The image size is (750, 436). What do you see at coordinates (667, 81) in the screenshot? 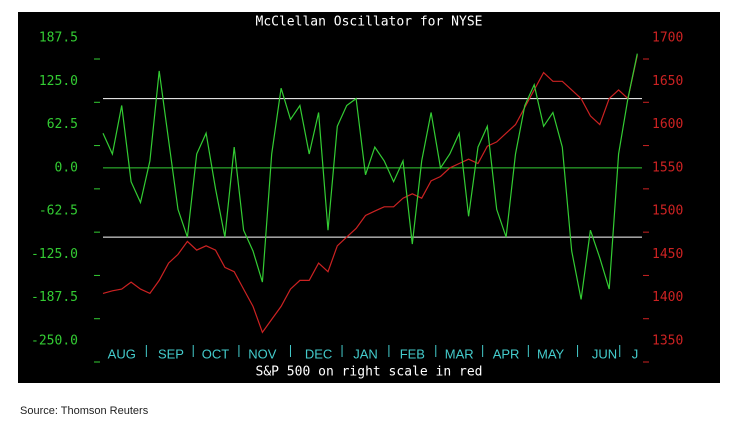
I see `y2-tick-label: 1650` at bounding box center [667, 81].